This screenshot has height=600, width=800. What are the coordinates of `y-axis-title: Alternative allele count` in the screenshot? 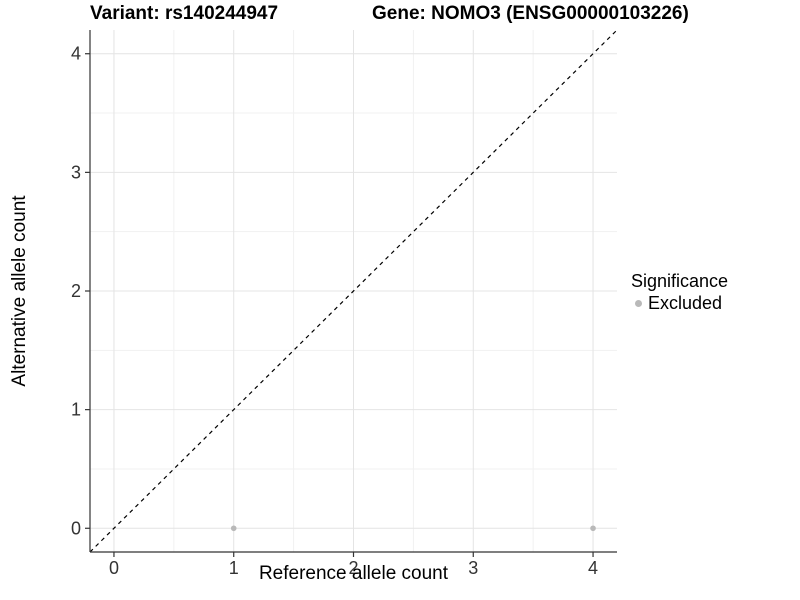 It's located at (19, 291).